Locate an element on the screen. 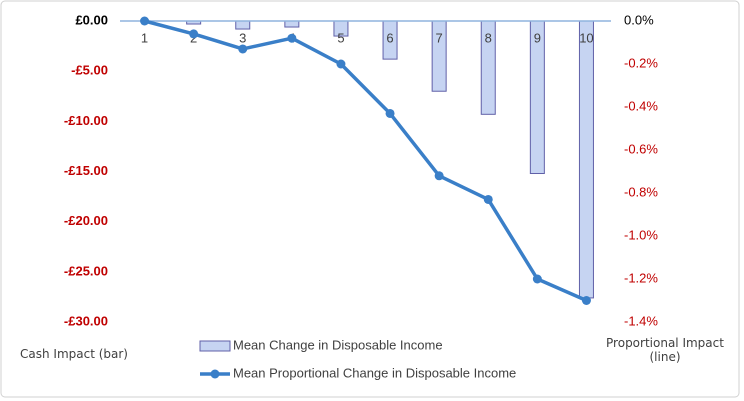  x-tick-label: 8 is located at coordinates (488, 37).